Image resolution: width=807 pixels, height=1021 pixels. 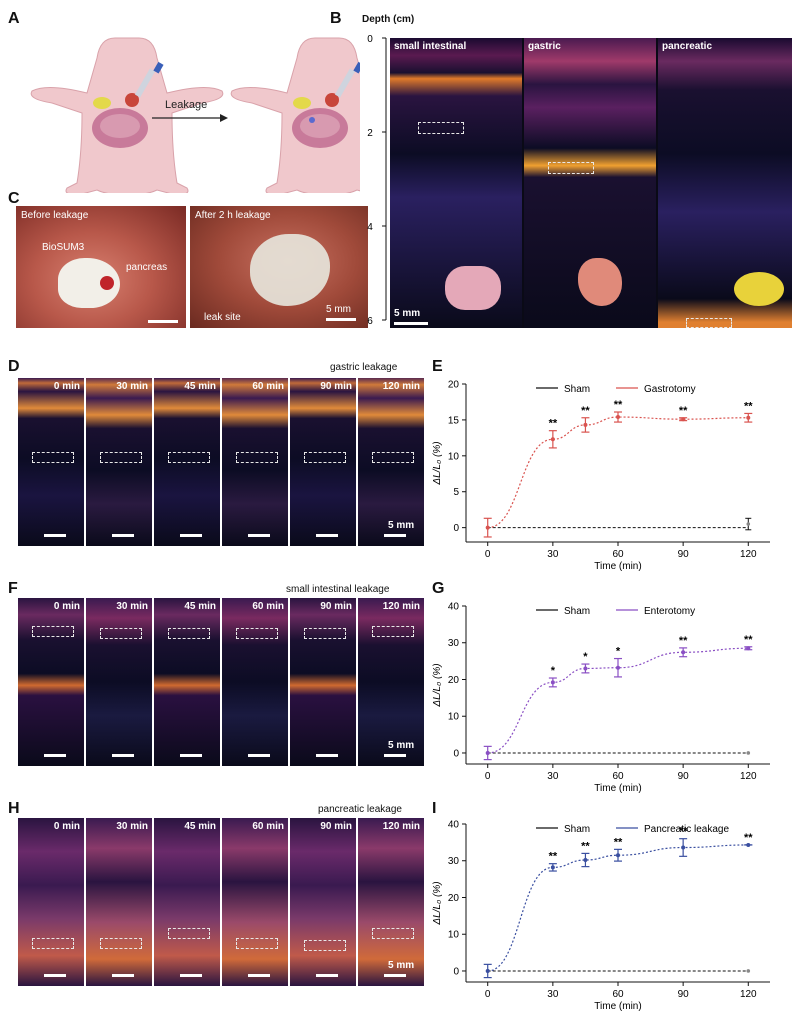 I want to click on depth-tick-label: 6, so click(x=370, y=321).